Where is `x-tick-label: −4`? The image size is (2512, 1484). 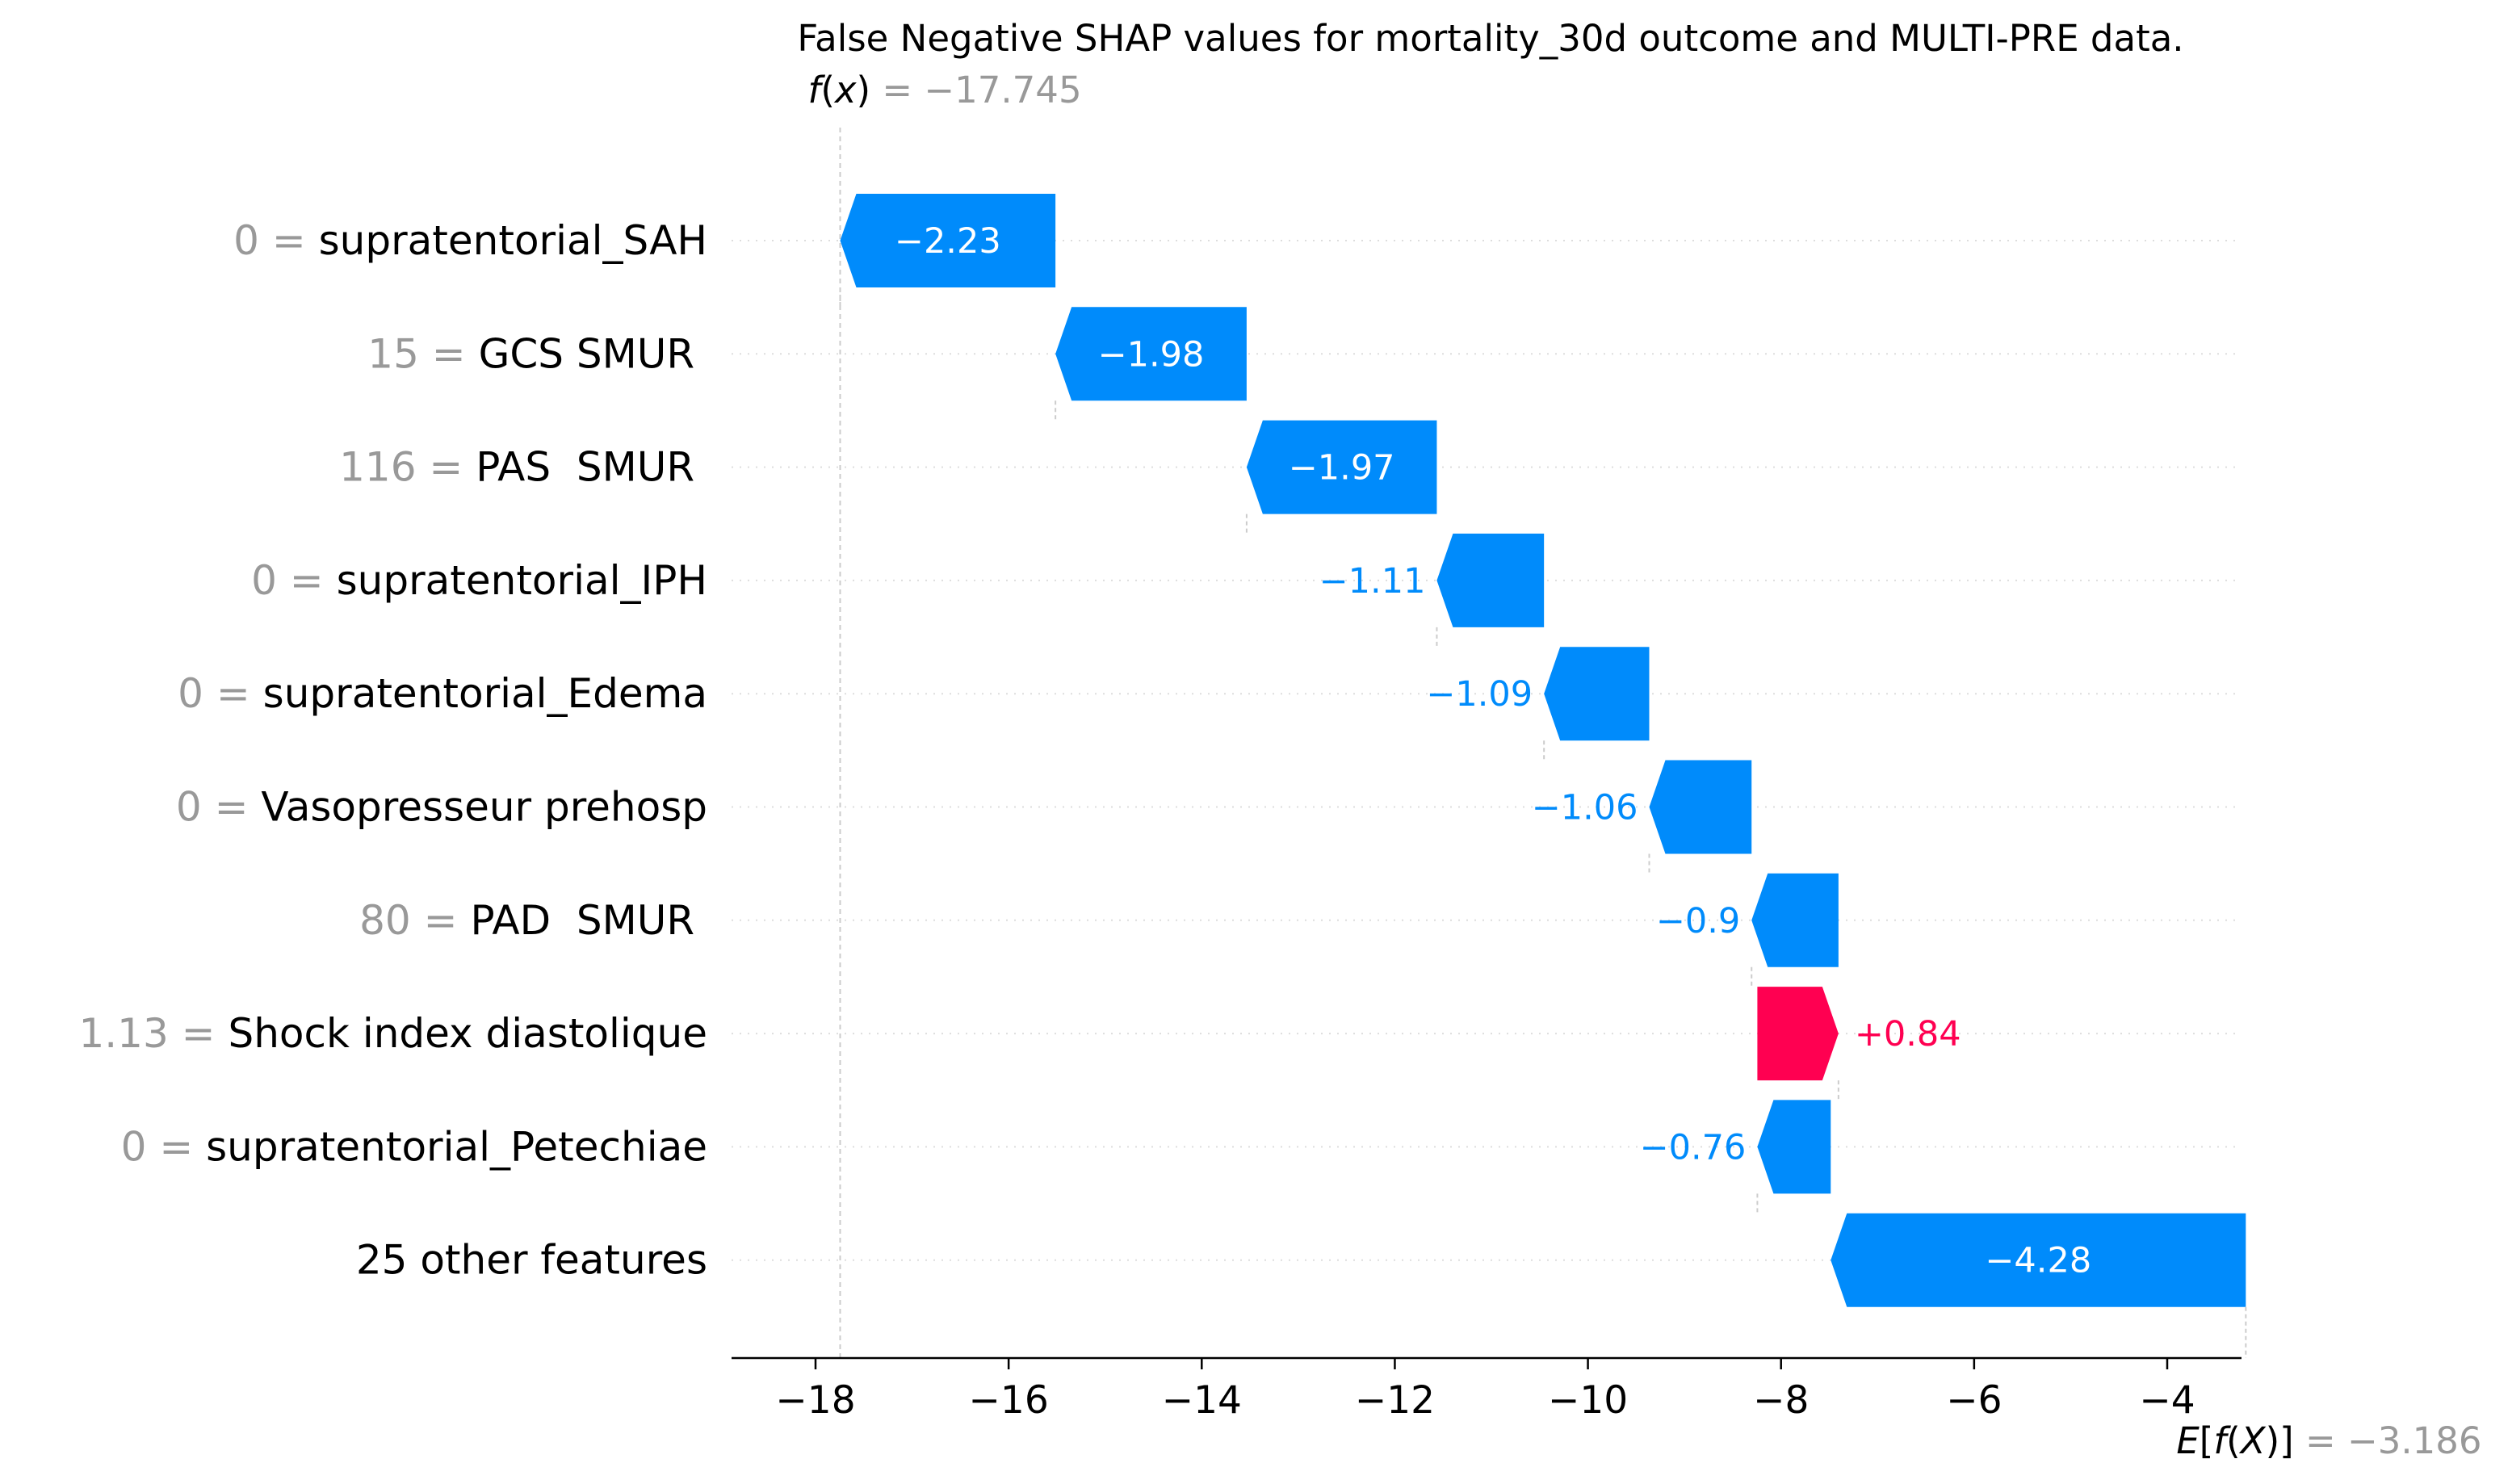
x-tick-label: −4 is located at coordinates (2167, 1400).